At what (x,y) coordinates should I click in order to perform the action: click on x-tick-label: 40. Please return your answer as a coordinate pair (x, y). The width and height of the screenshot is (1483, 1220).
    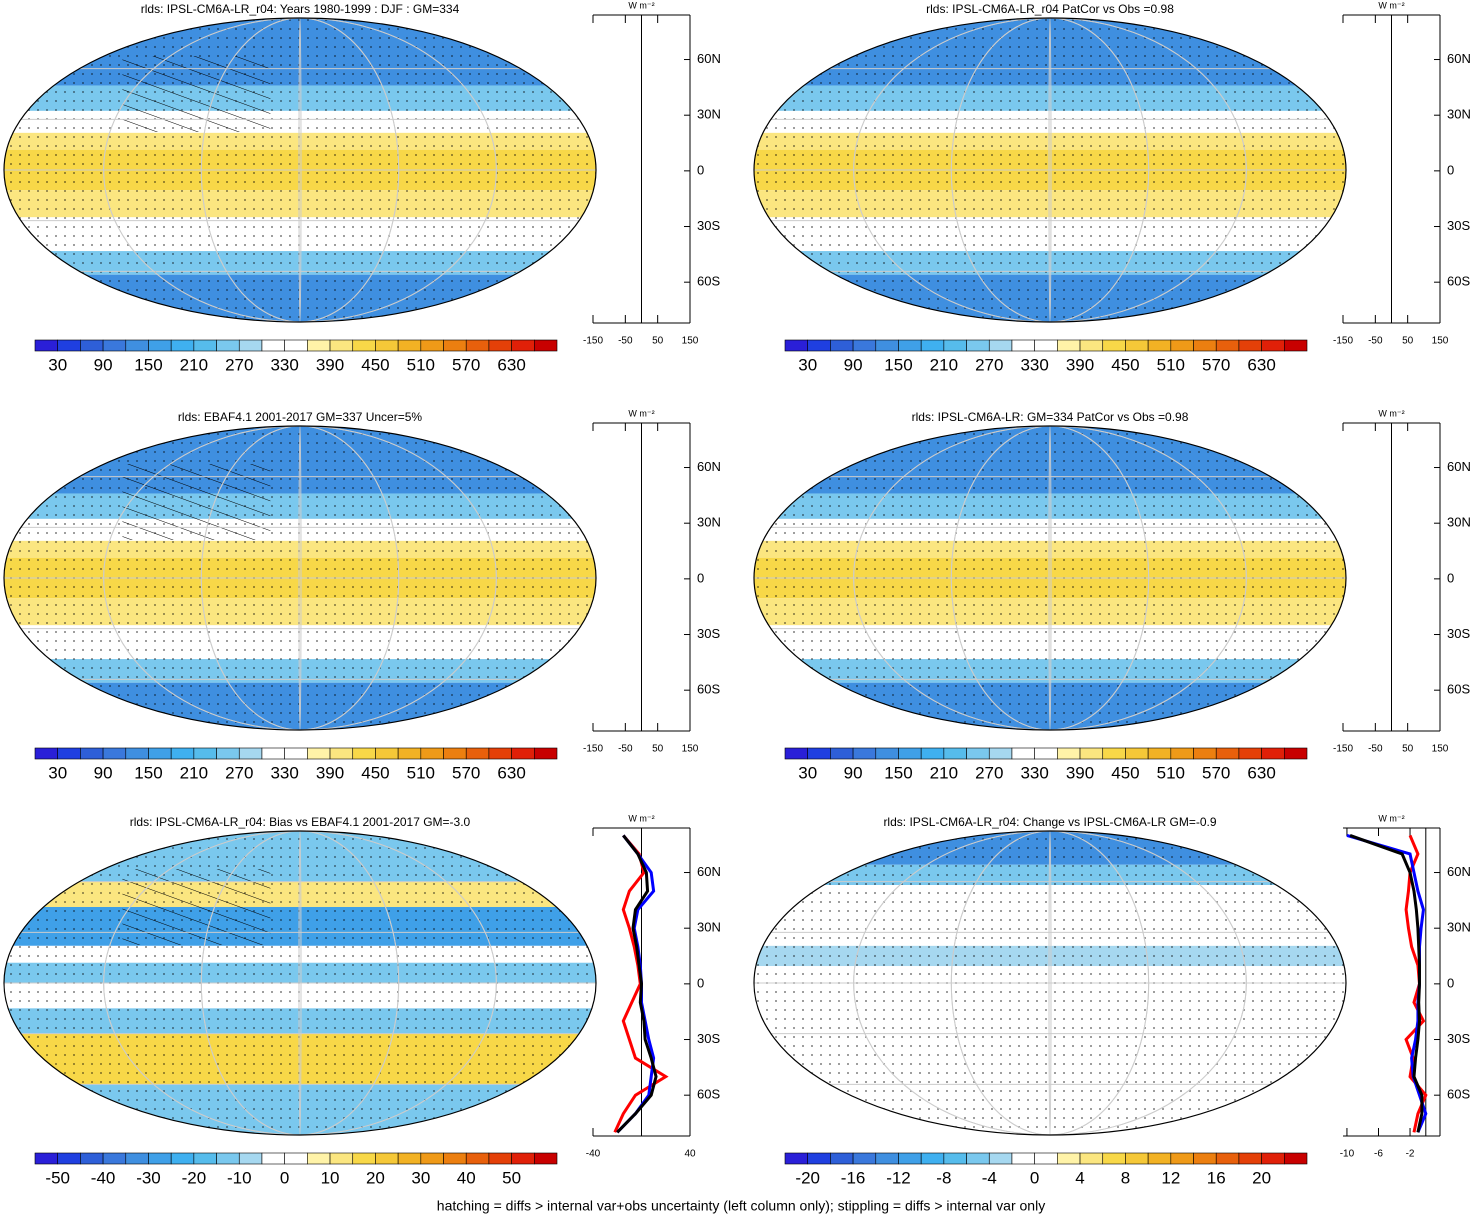
    Looking at the image, I should click on (690, 1154).